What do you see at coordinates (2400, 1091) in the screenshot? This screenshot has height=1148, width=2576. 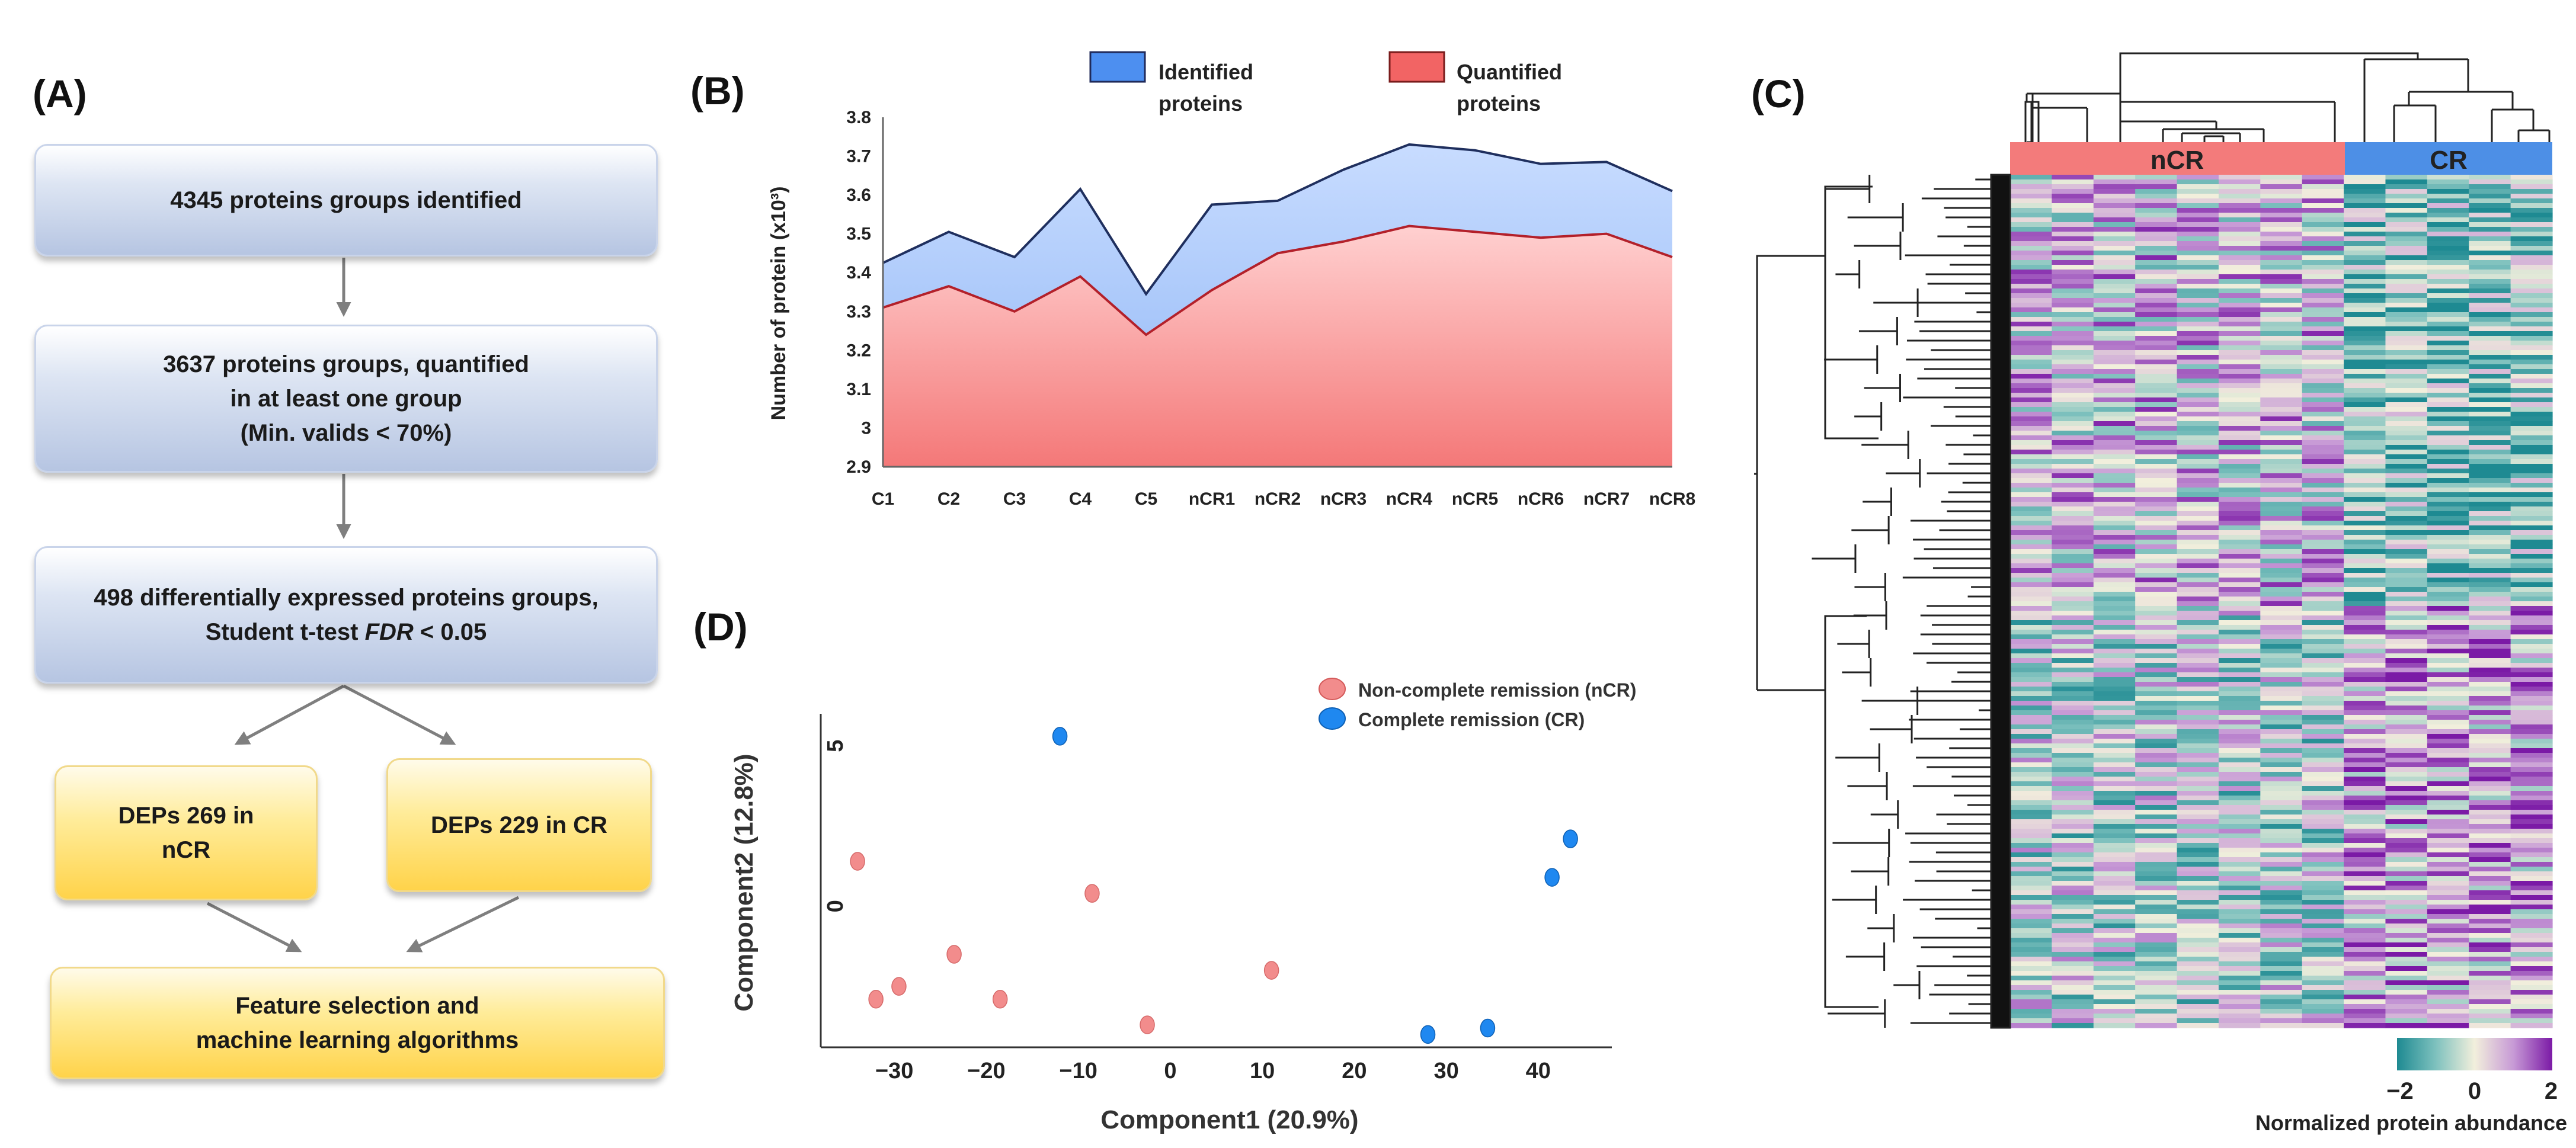 I see `colorbar-min: −2` at bounding box center [2400, 1091].